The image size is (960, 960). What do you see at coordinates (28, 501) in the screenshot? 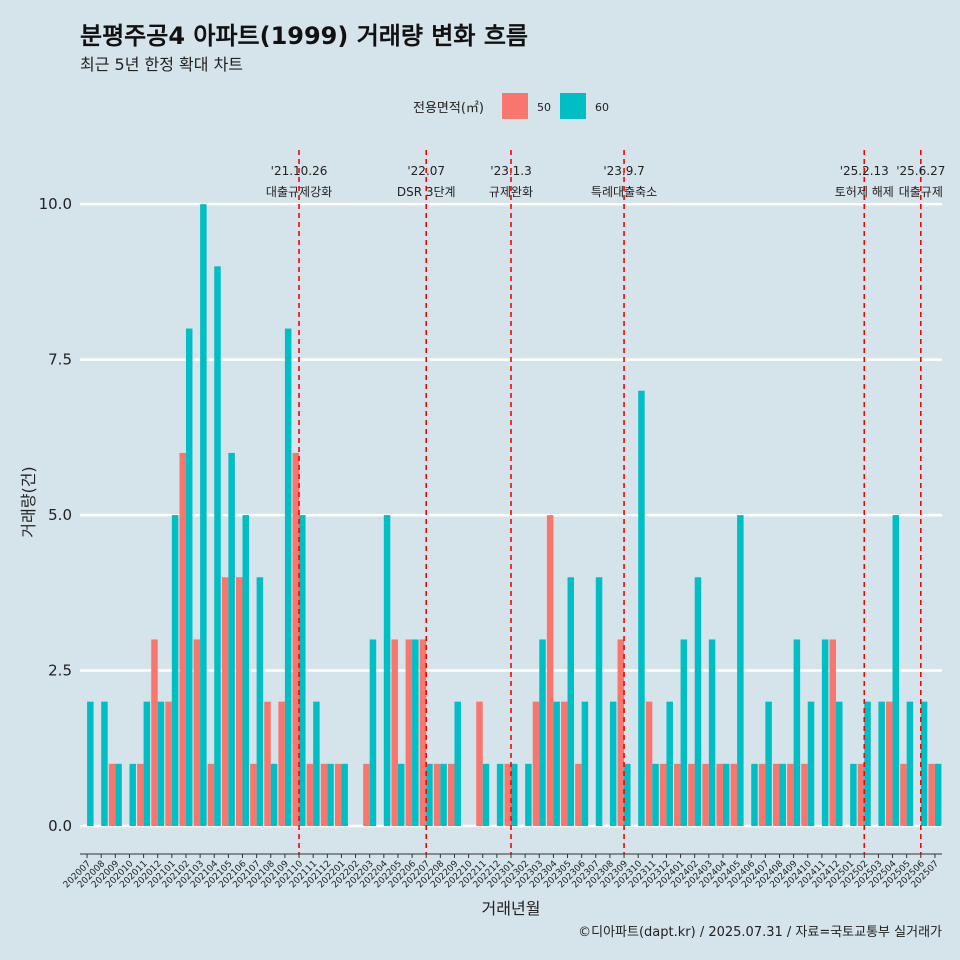
I see `y-axis-title: 거래량(건)` at bounding box center [28, 501].